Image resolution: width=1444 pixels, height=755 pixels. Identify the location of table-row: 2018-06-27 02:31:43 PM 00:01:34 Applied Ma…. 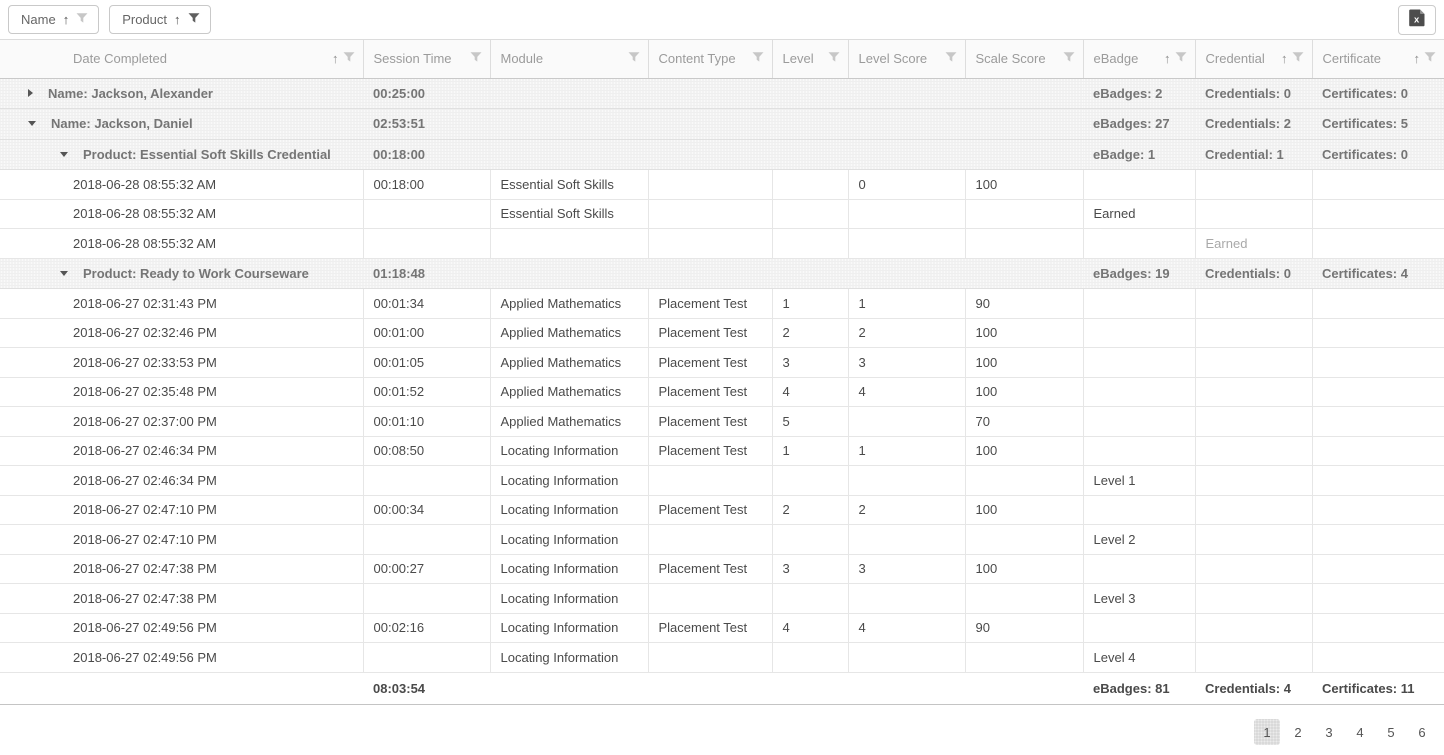
(722, 303).